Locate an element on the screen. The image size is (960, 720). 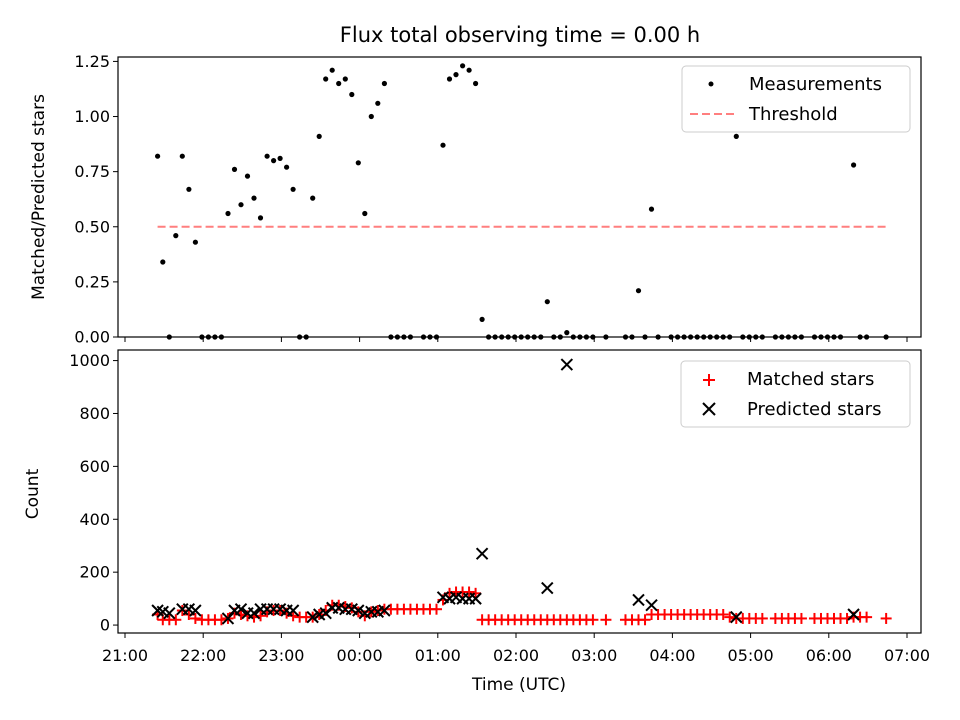
bottom-x-tick-label-7: 04:00 is located at coordinates (672, 655).